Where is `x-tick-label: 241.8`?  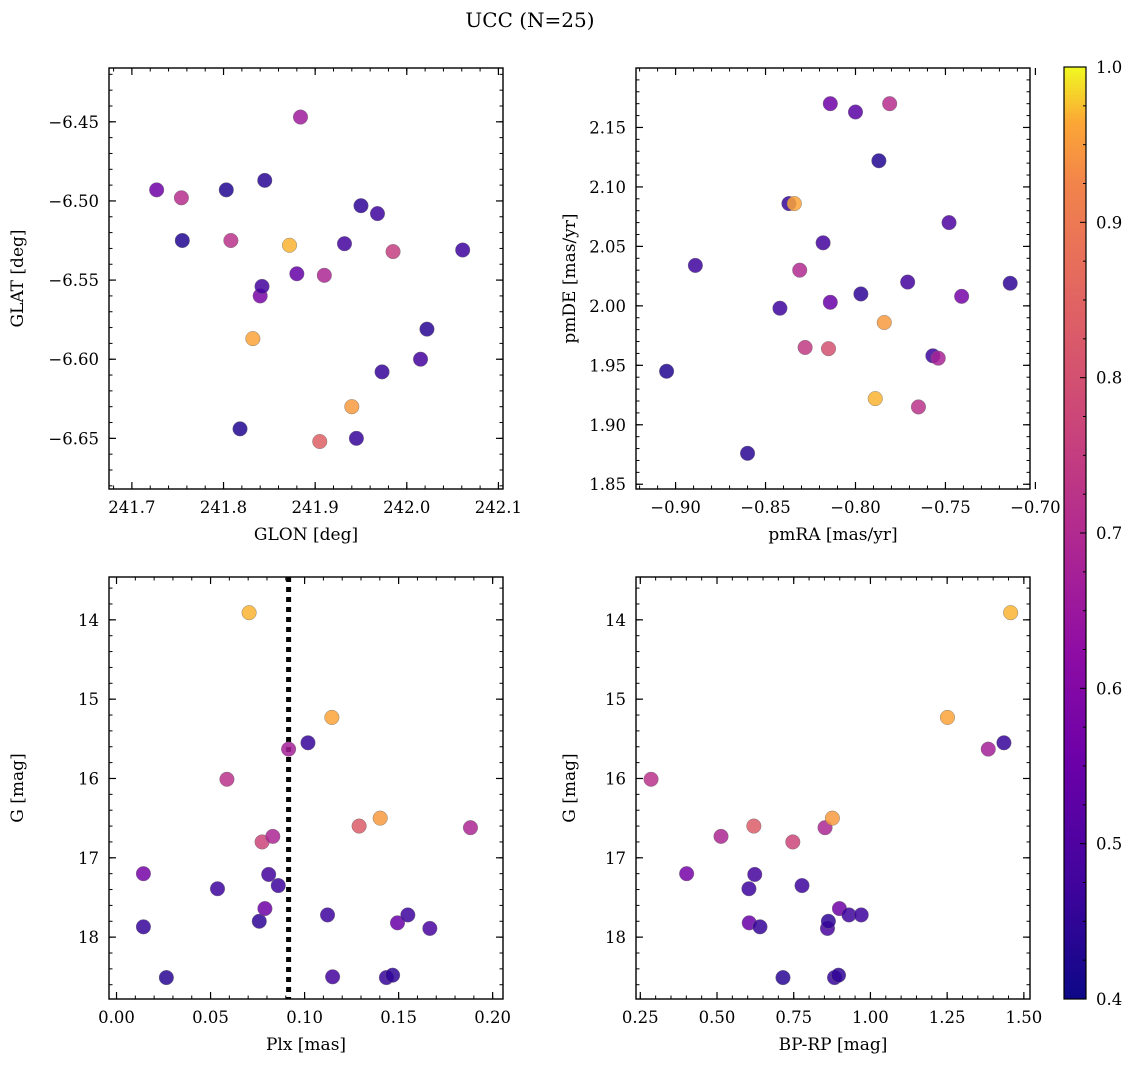 x-tick-label: 241.8 is located at coordinates (223, 507).